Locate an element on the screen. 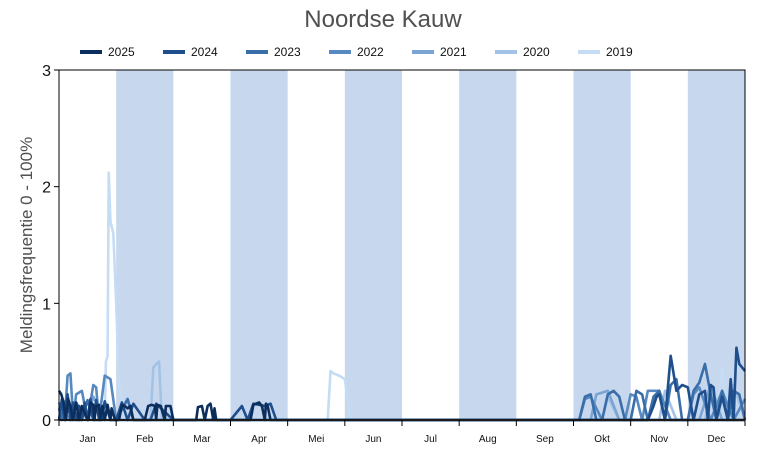 This screenshot has height=450, width=765. legend-label-2025: 2025 is located at coordinates (121, 52).